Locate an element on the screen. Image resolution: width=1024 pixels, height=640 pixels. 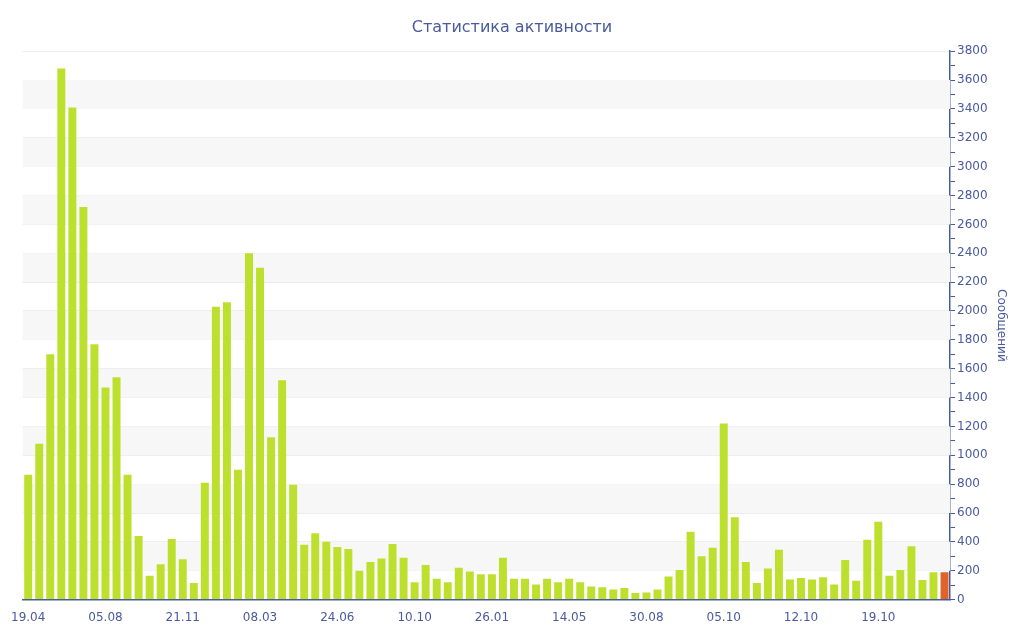
x-tick-label: 08.03 is located at coordinates (260, 616).